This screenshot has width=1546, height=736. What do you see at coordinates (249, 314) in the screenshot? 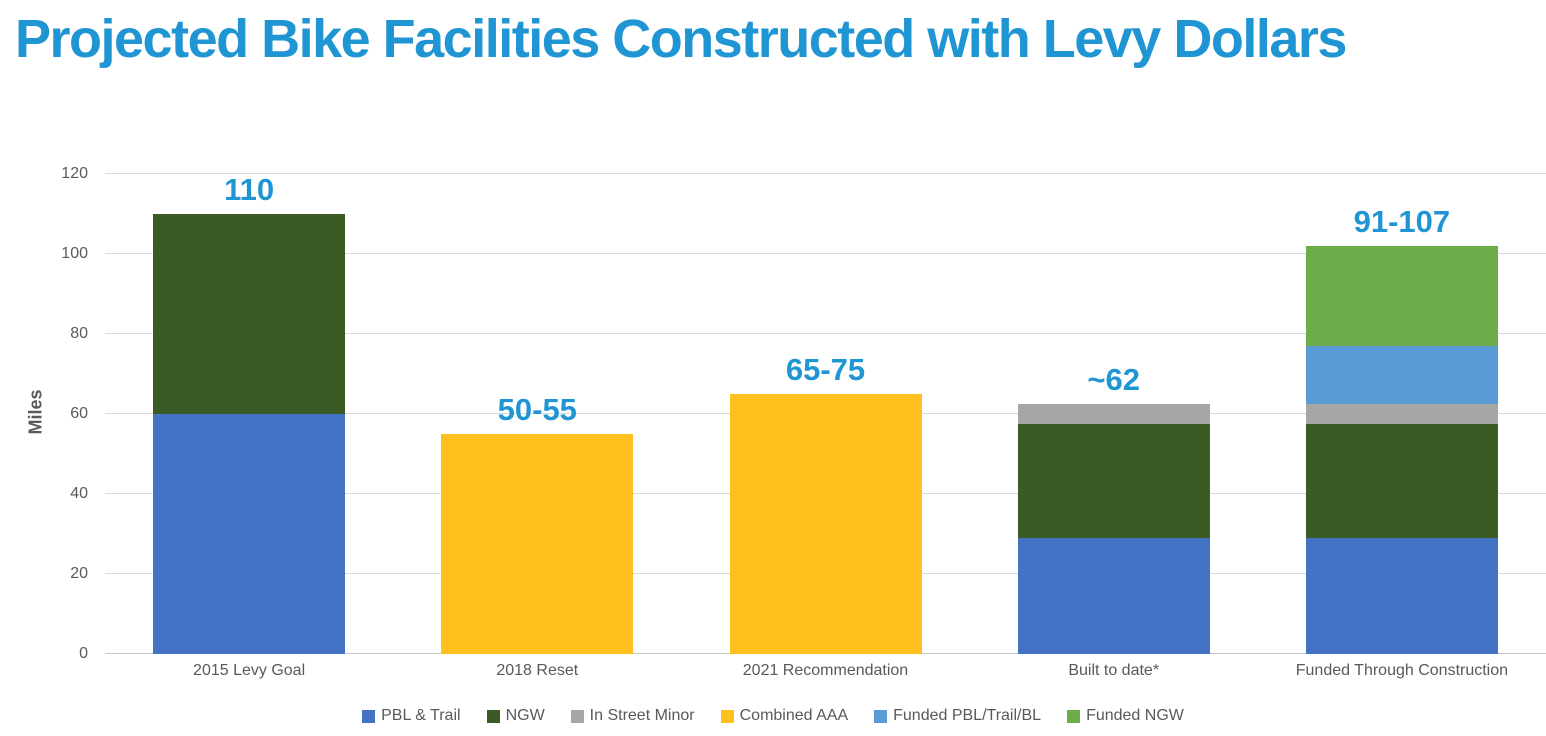
I see `bar-segment-ngw-2015-levy-goal` at bounding box center [249, 314].